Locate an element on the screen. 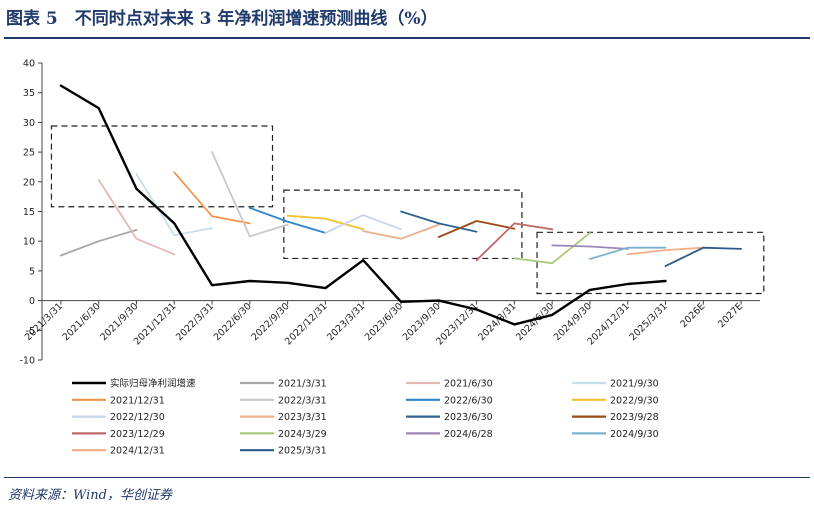 This screenshot has width=814, height=508. legend-item: 实际归母净利润增速 is located at coordinates (134, 384).